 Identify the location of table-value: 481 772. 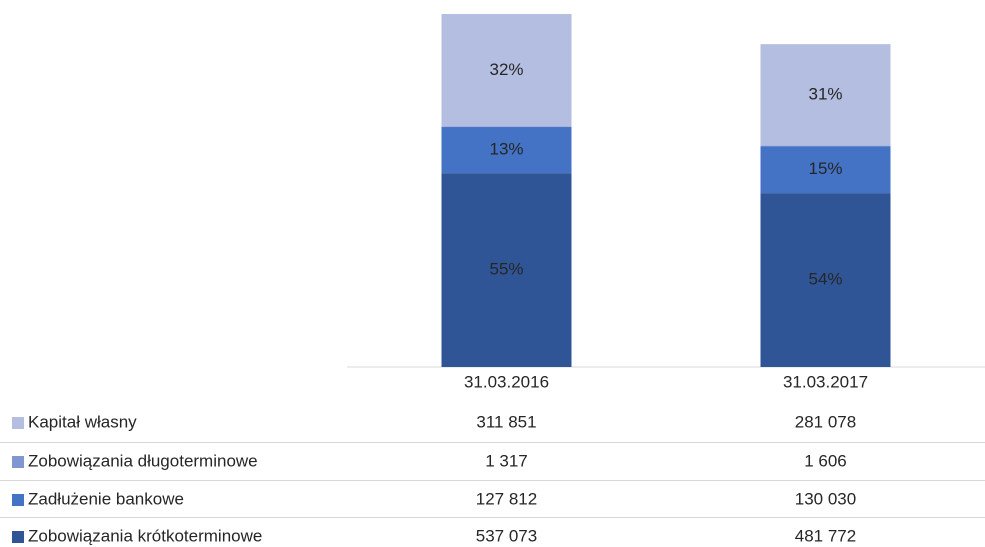
(825, 535).